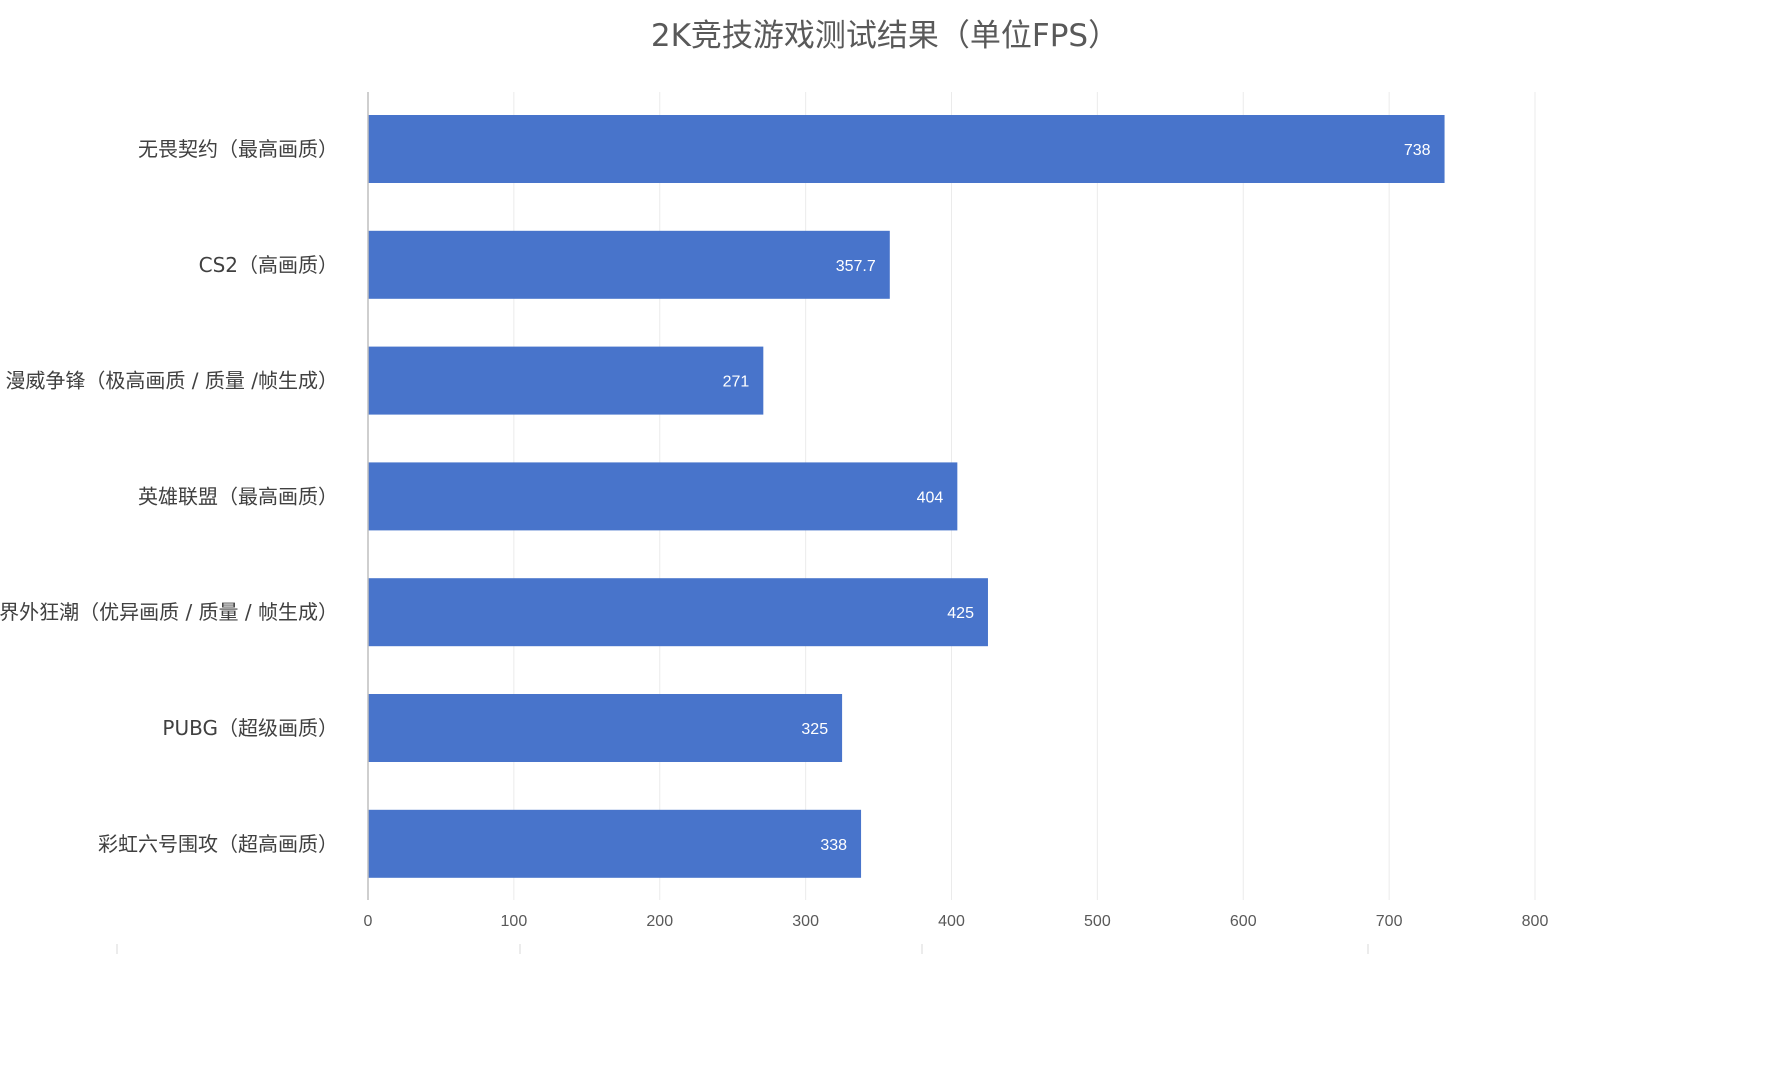  I want to click on value-label-5: 325, so click(814, 729).